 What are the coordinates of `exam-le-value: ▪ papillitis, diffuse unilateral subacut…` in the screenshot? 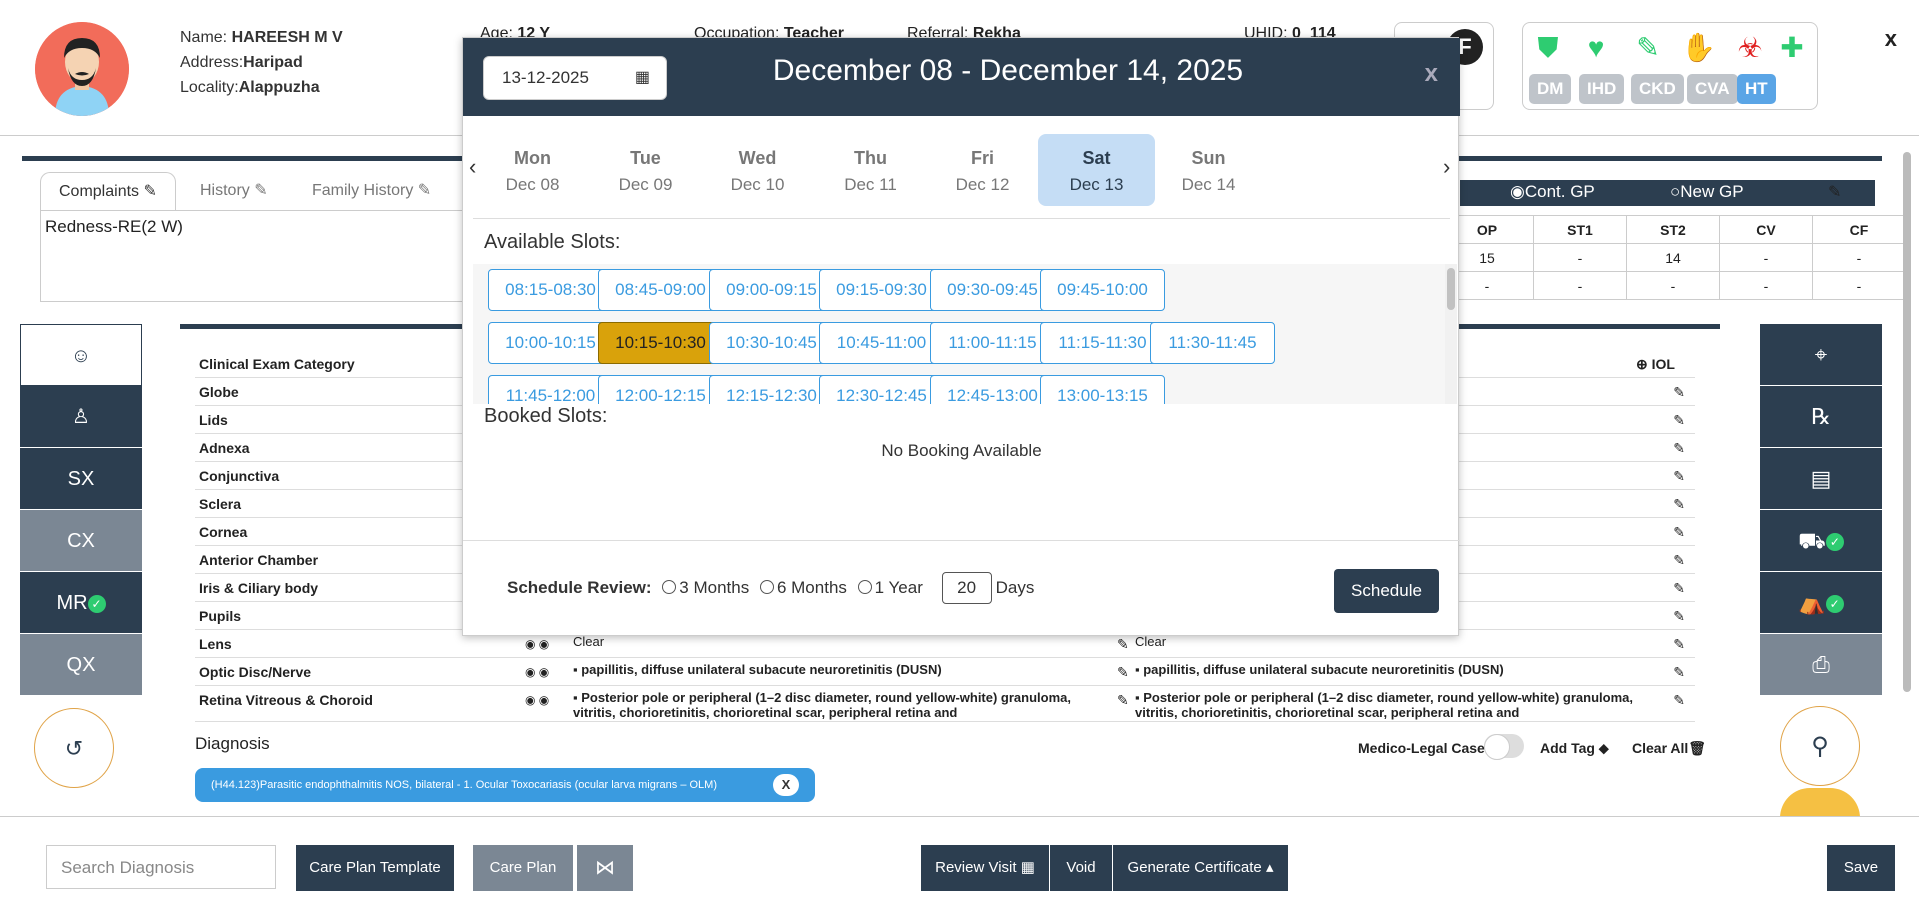 It's located at (1319, 669).